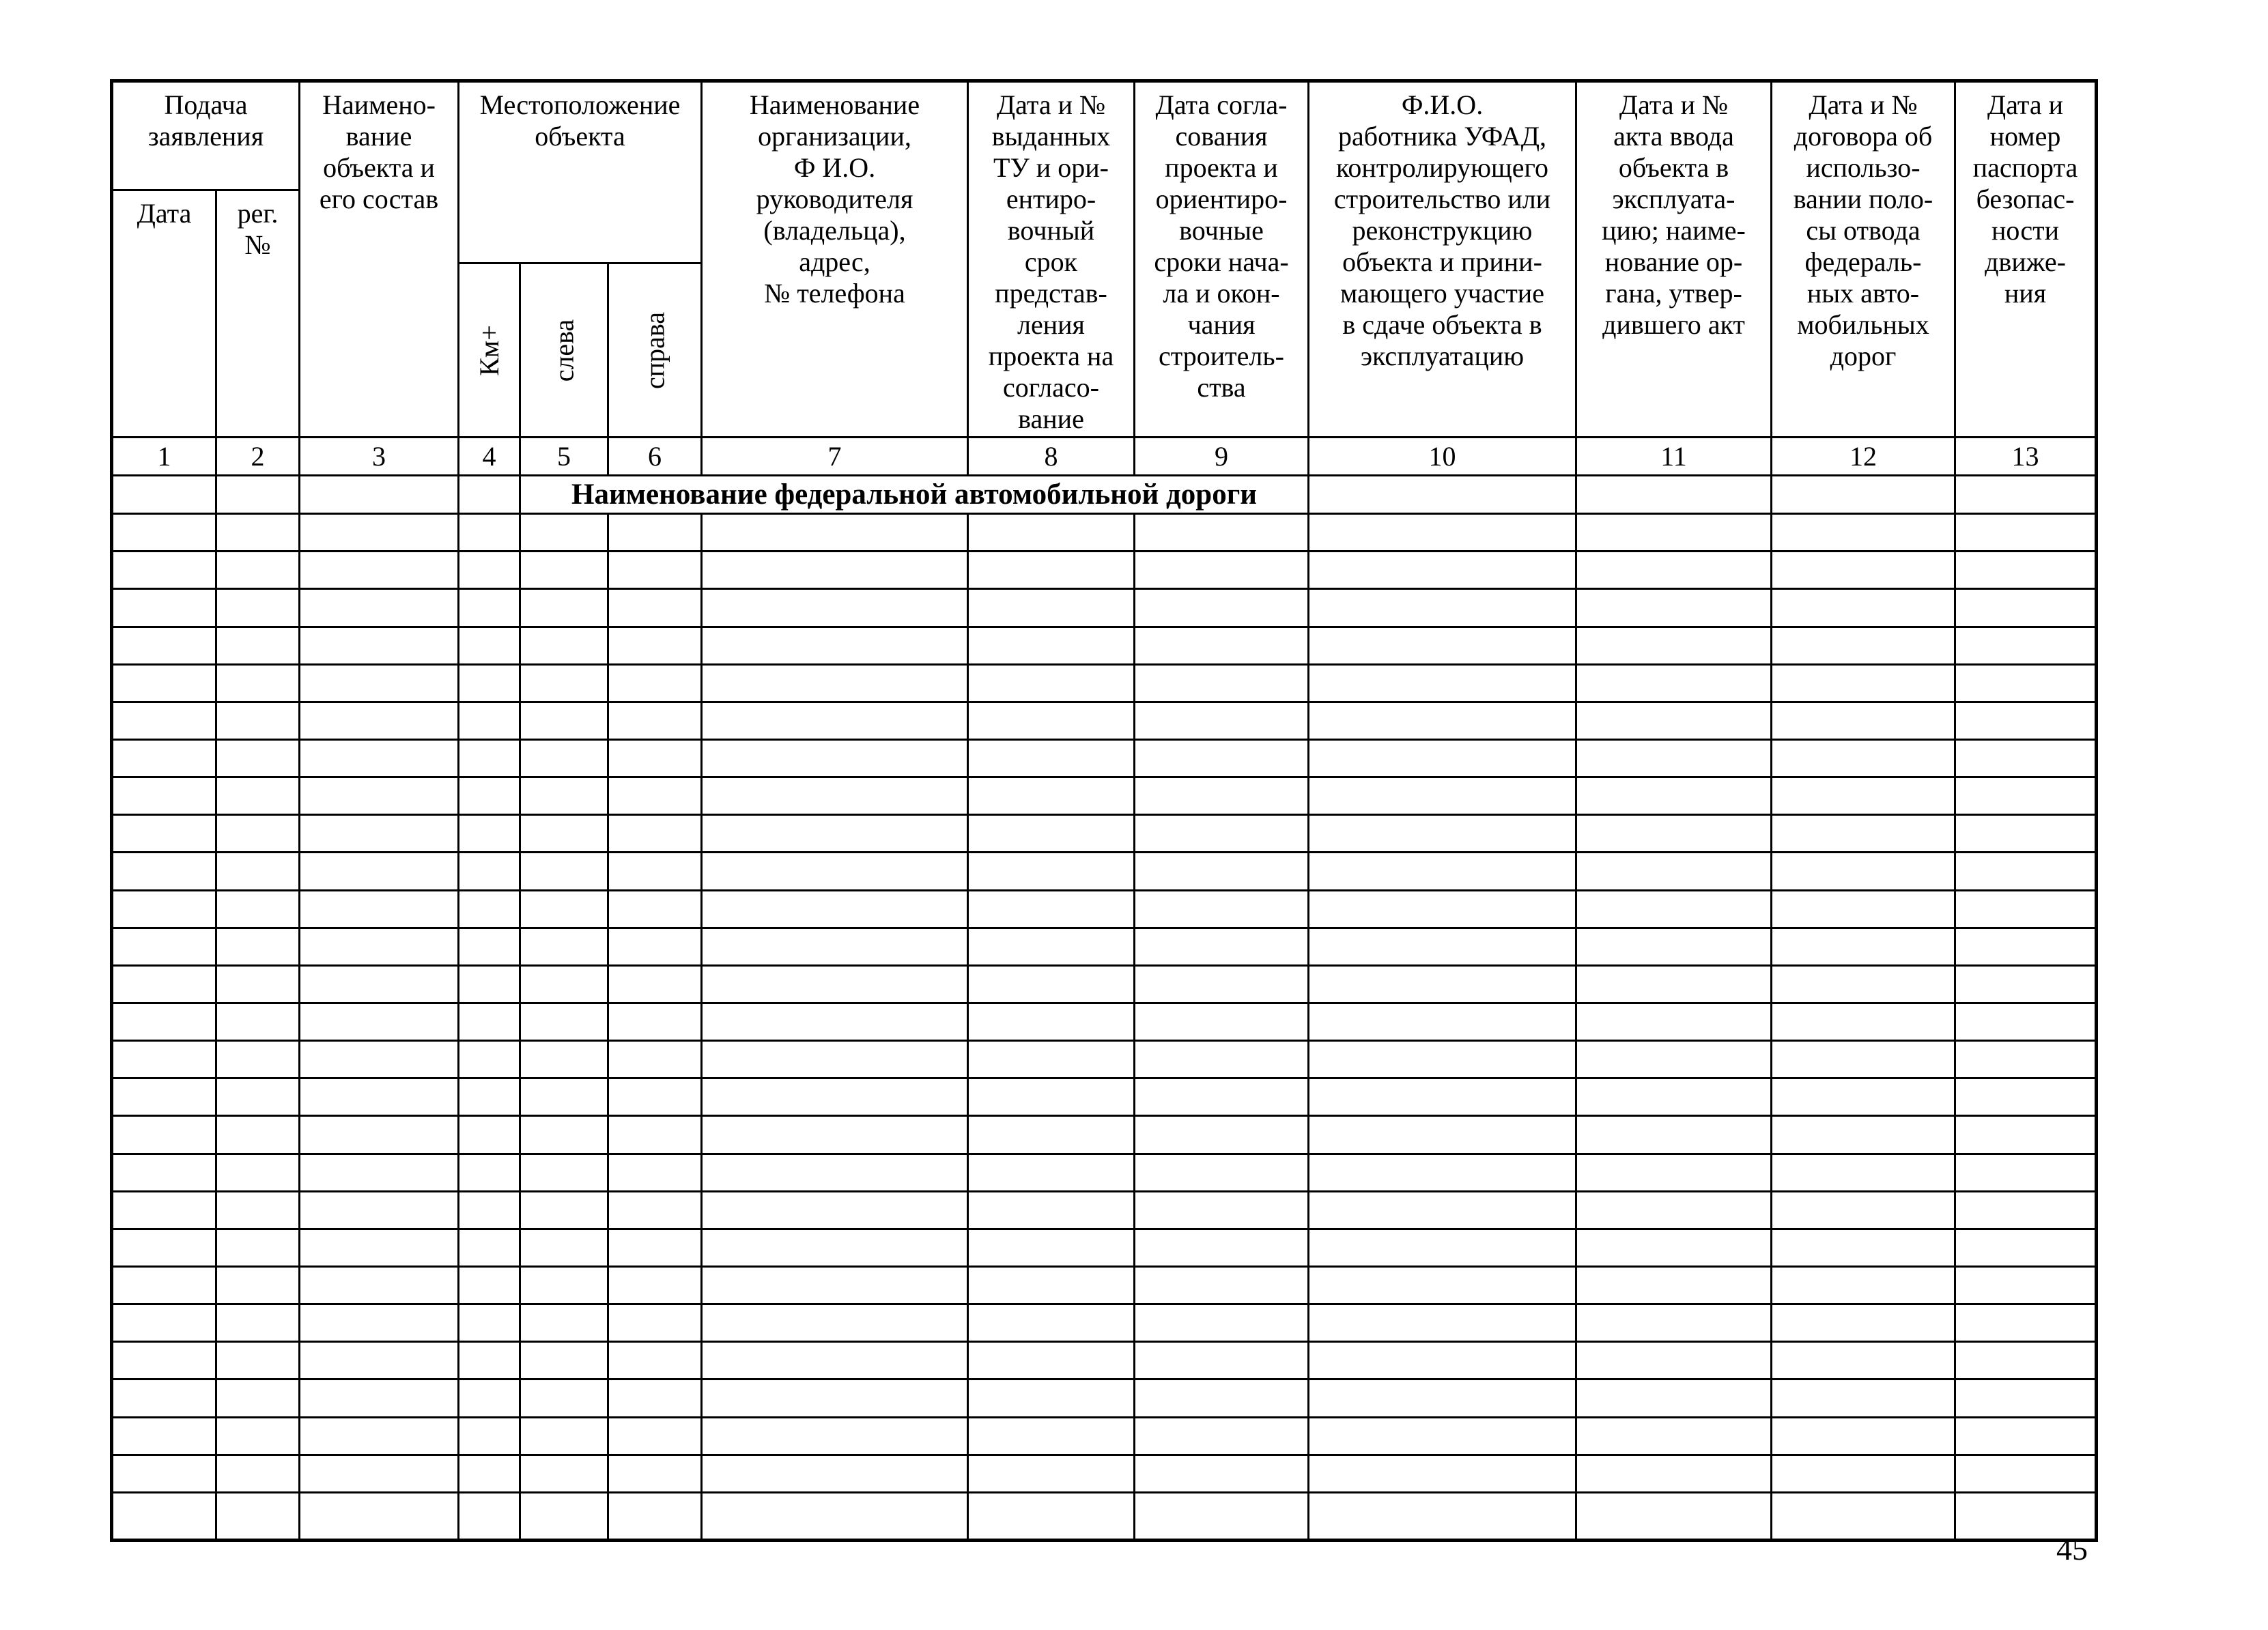  What do you see at coordinates (378, 259) in the screenshot?
I see `header-object-name: Наимено- вание объекта и его состав` at bounding box center [378, 259].